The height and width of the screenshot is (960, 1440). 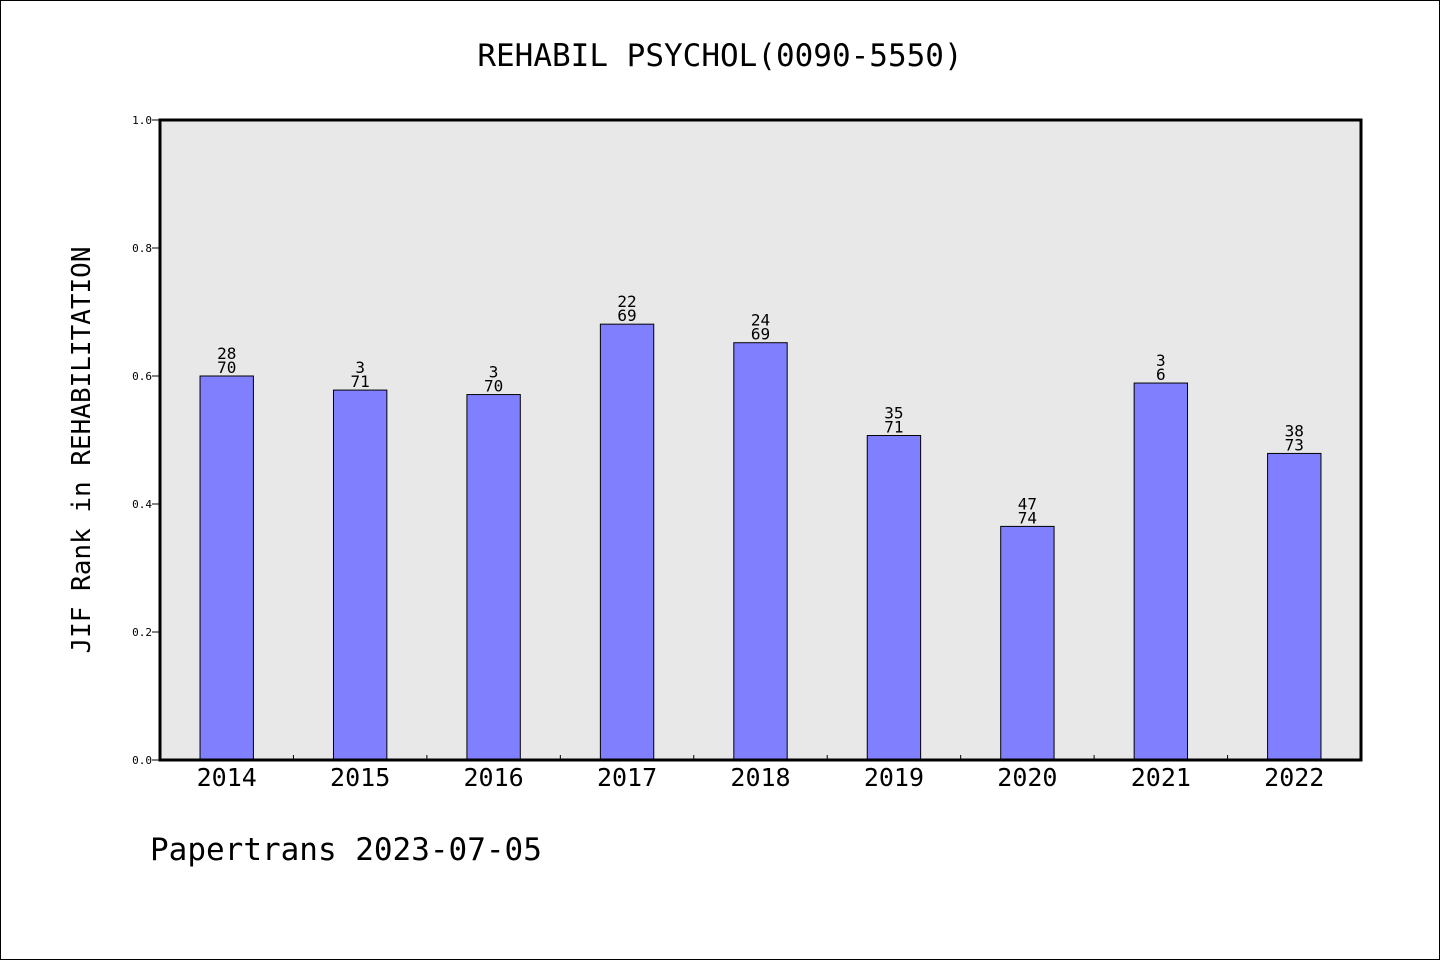 What do you see at coordinates (1294, 606) in the screenshot?
I see `bar-2022` at bounding box center [1294, 606].